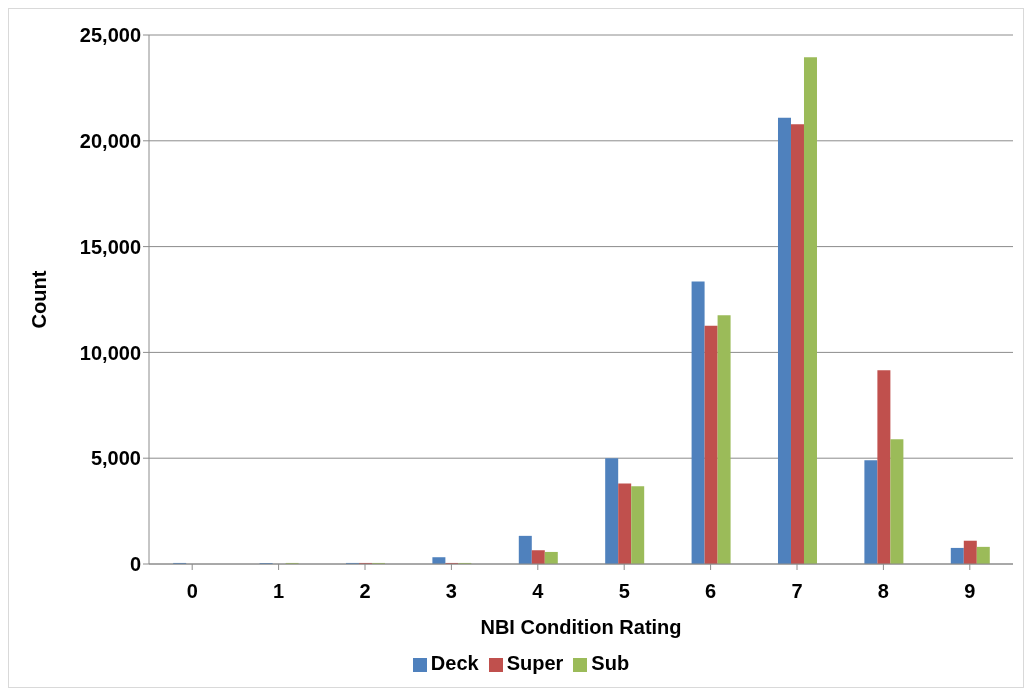  What do you see at coordinates (451, 591) in the screenshot?
I see `x-tick-label: 3` at bounding box center [451, 591].